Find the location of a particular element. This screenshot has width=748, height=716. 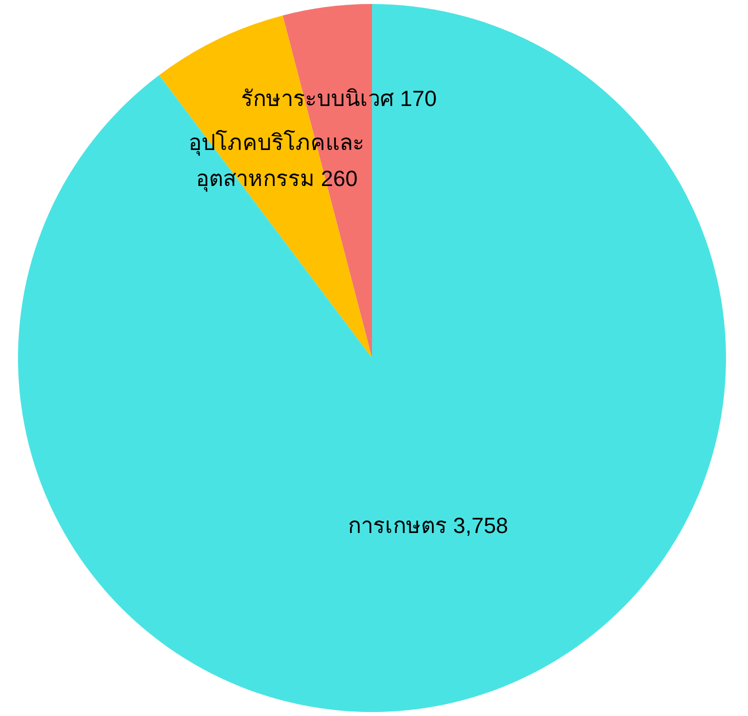

slice-label: การเกษตร 3,758 is located at coordinates (428, 526).